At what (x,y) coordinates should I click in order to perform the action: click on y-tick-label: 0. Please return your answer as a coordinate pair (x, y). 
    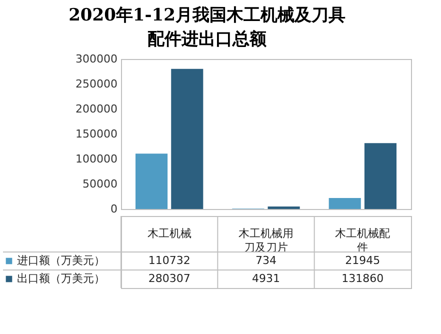
    Looking at the image, I should click on (114, 209).